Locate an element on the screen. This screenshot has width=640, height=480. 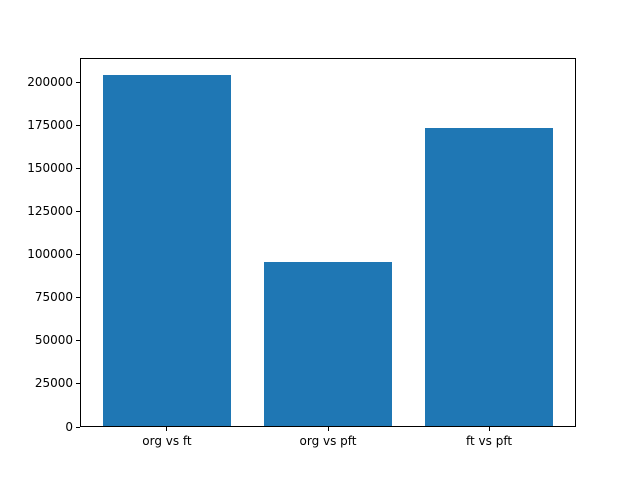
y-axis-tick-label: 200000 is located at coordinates (50, 81).